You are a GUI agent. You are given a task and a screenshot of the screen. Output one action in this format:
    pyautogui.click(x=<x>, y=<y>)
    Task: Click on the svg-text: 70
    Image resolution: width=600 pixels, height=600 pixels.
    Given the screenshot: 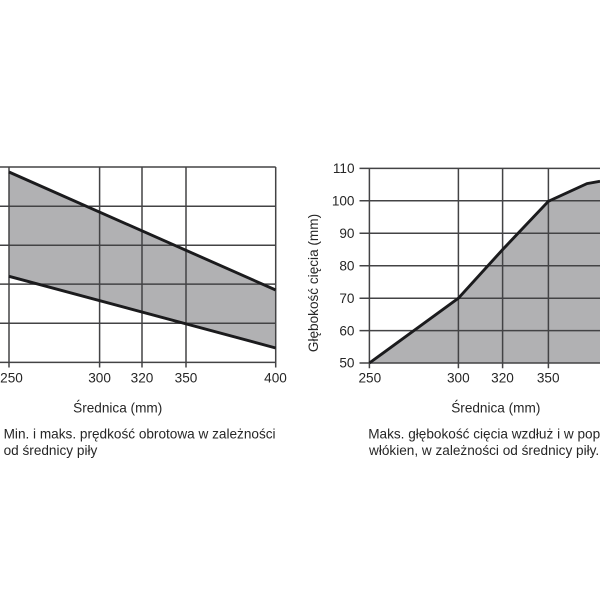 What is the action you would take?
    pyautogui.click(x=347, y=298)
    